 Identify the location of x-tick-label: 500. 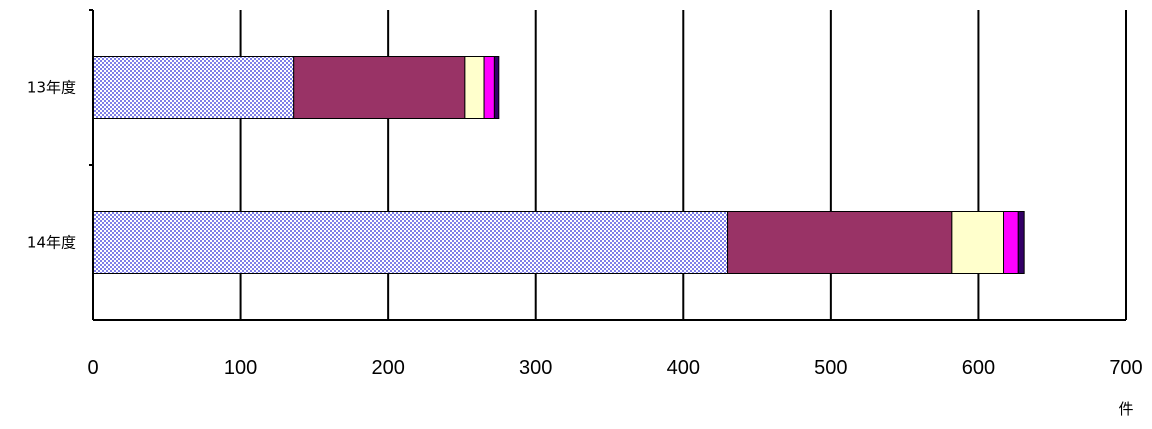
(830, 368).